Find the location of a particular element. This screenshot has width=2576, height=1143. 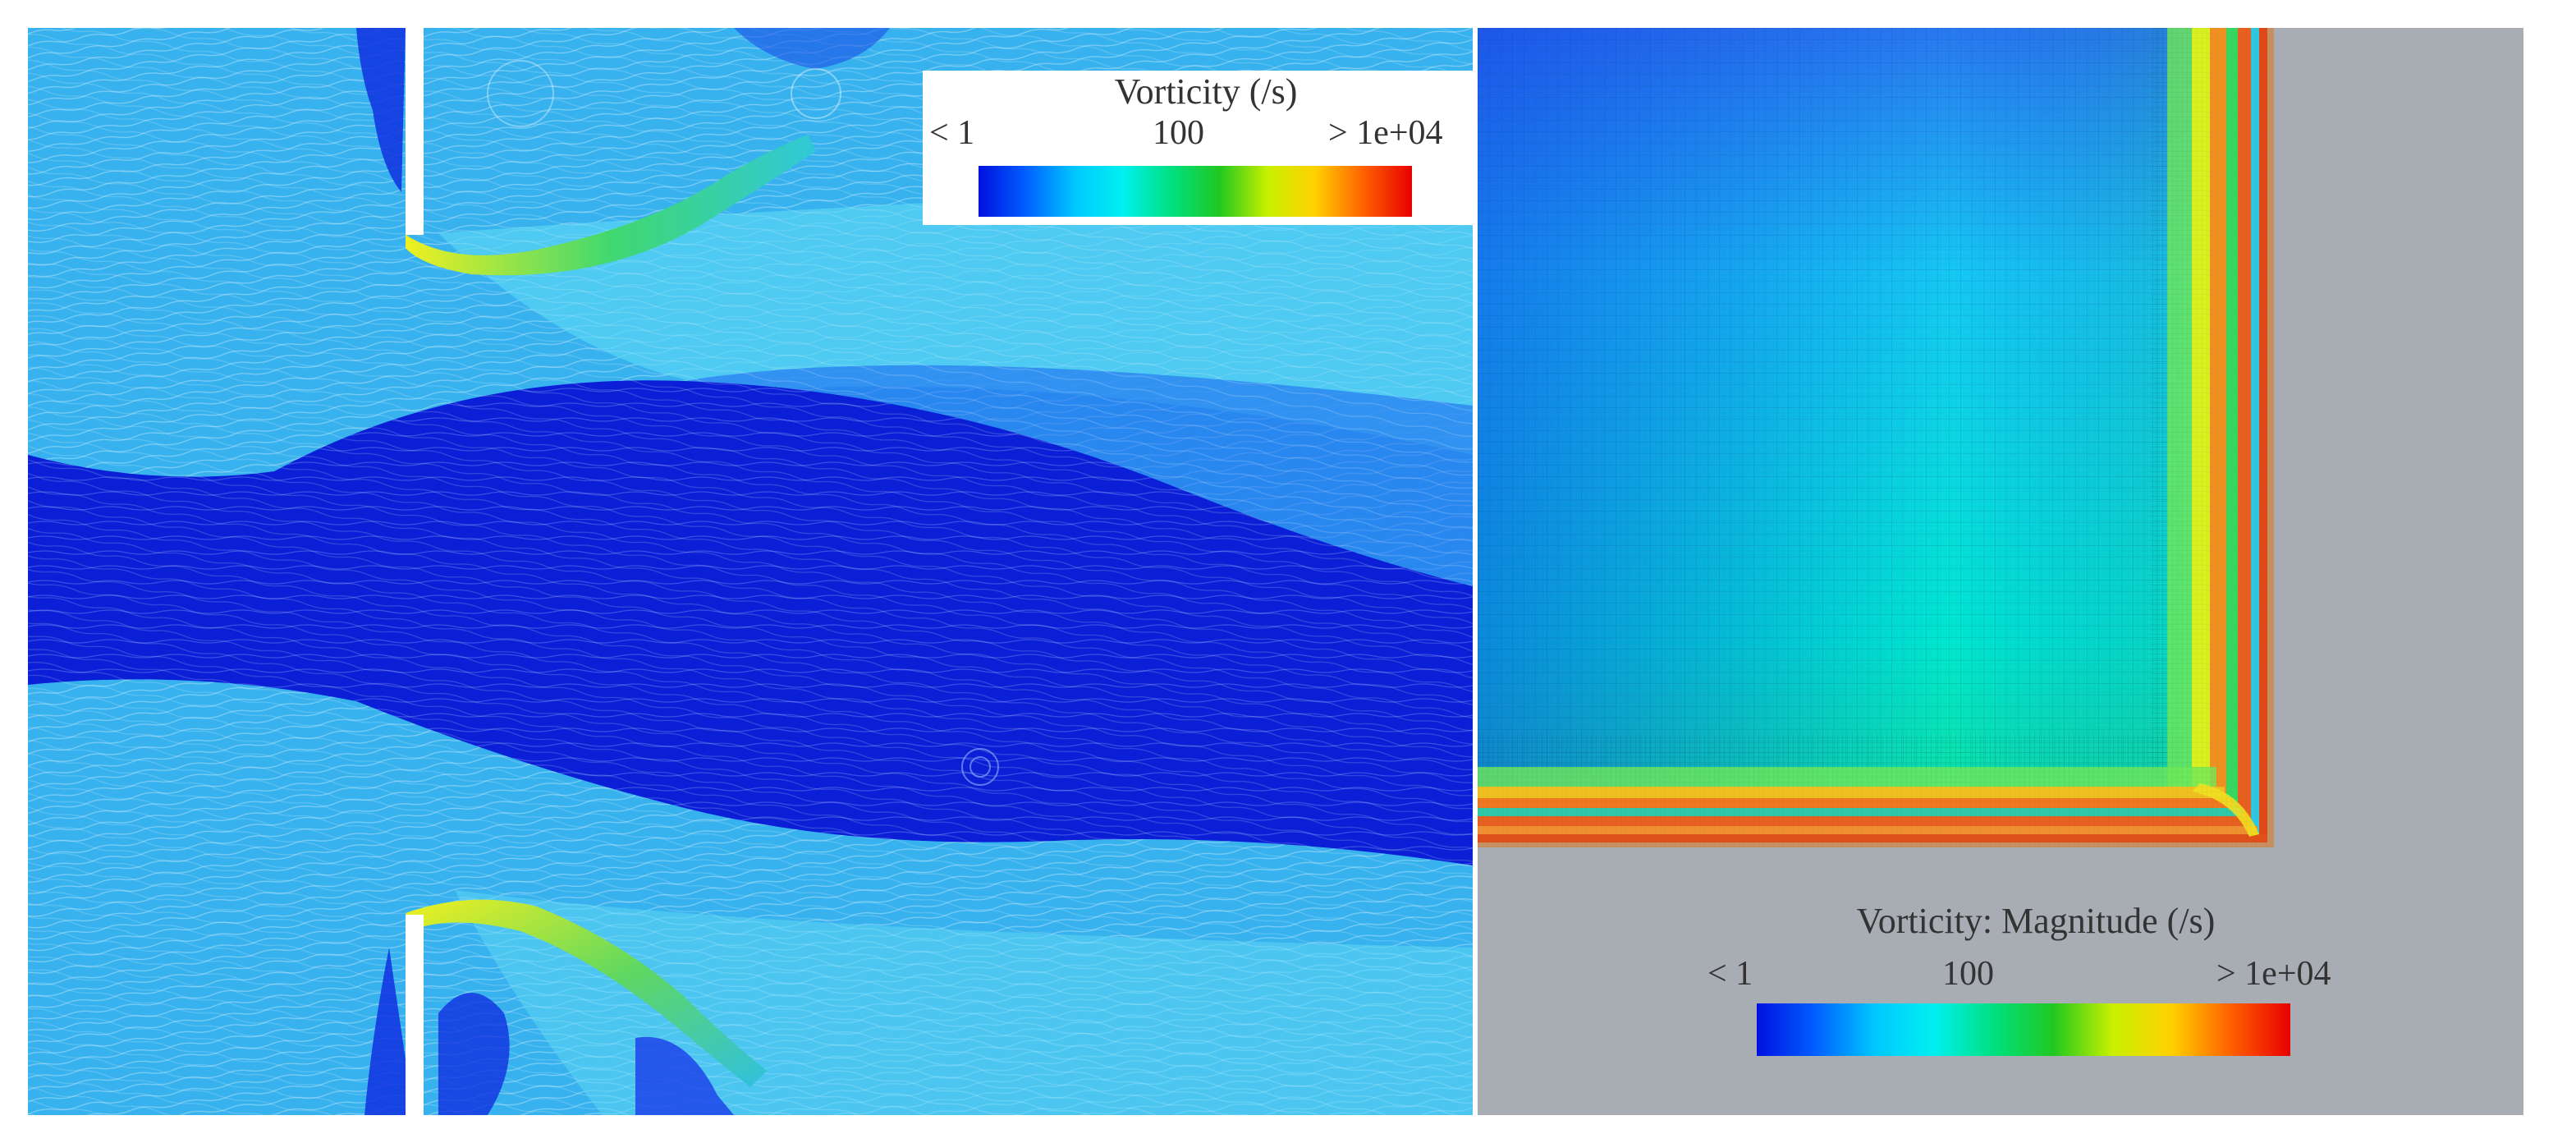

upper-shear-layer is located at coordinates (611, 205).